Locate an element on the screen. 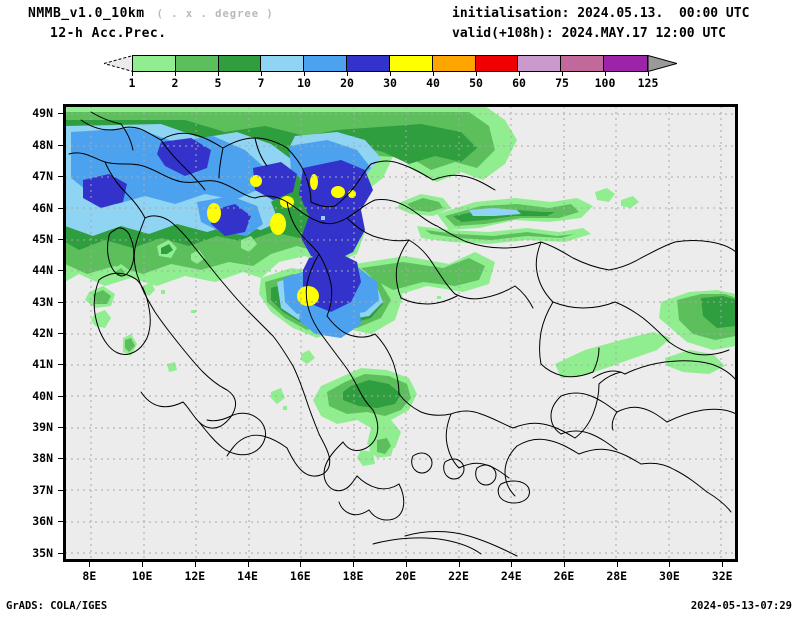 This screenshot has height=618, width=800. y-tick-47N is located at coordinates (60, 177).